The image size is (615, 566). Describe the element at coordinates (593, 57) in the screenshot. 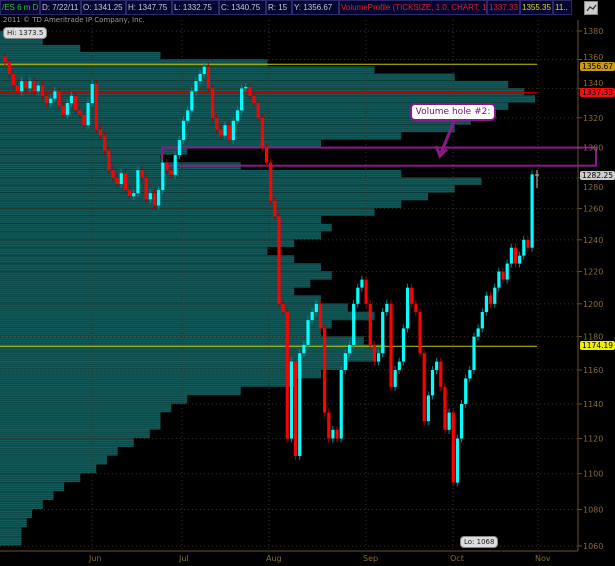

I see `y-tick-label: 1360` at that location.